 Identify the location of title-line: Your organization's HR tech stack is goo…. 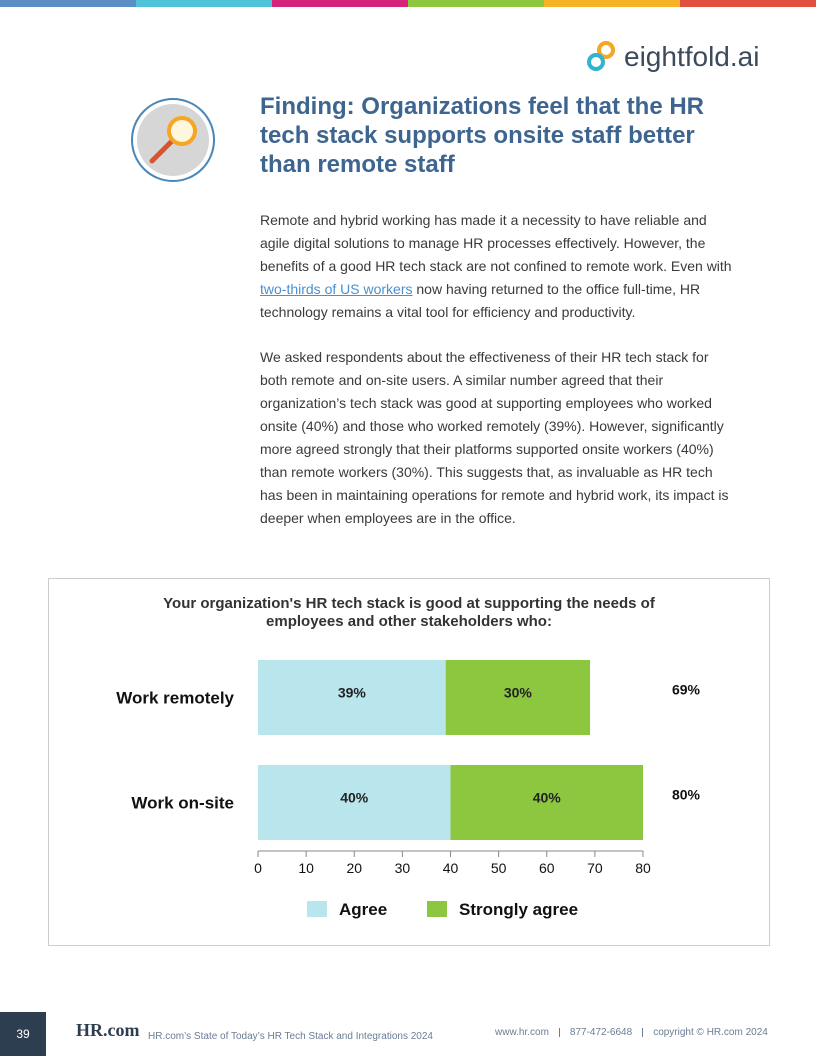
(409, 603).